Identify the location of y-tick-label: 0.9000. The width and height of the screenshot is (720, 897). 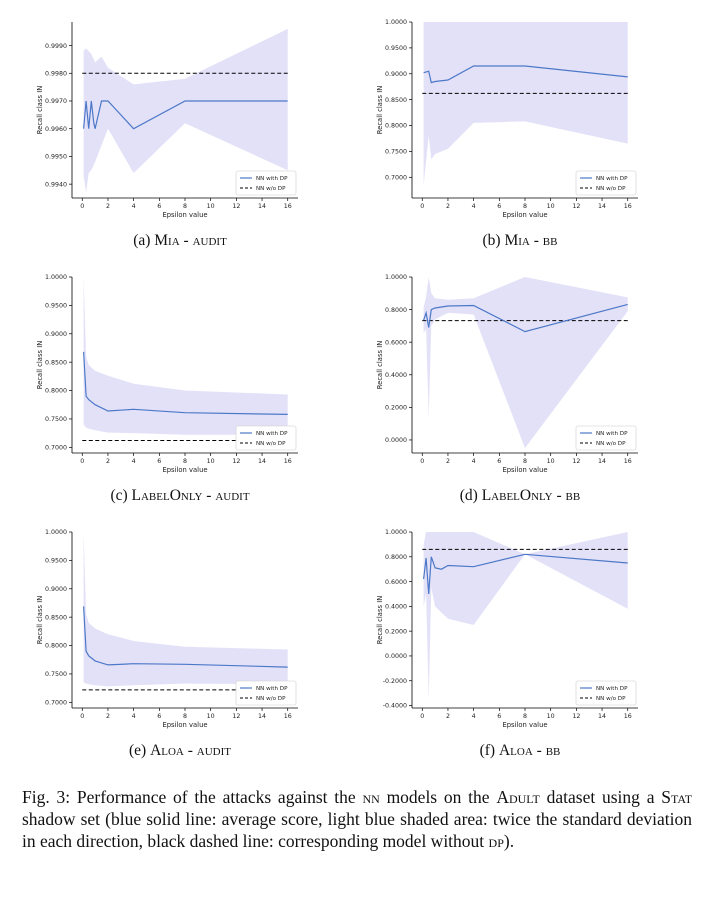
(56, 334).